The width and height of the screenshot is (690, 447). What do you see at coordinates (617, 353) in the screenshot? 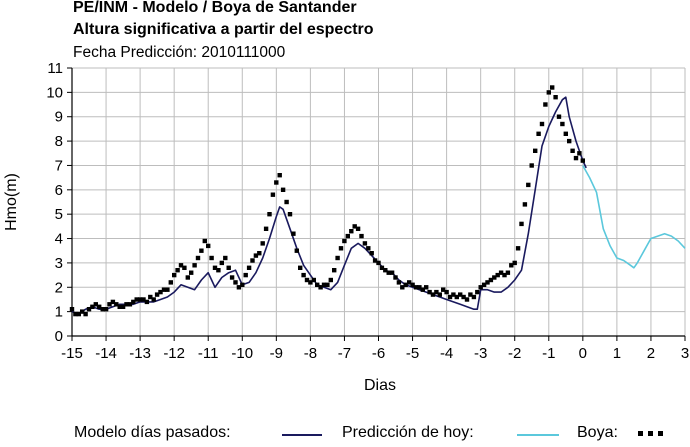
I see `x-tick-label: 1` at bounding box center [617, 353].